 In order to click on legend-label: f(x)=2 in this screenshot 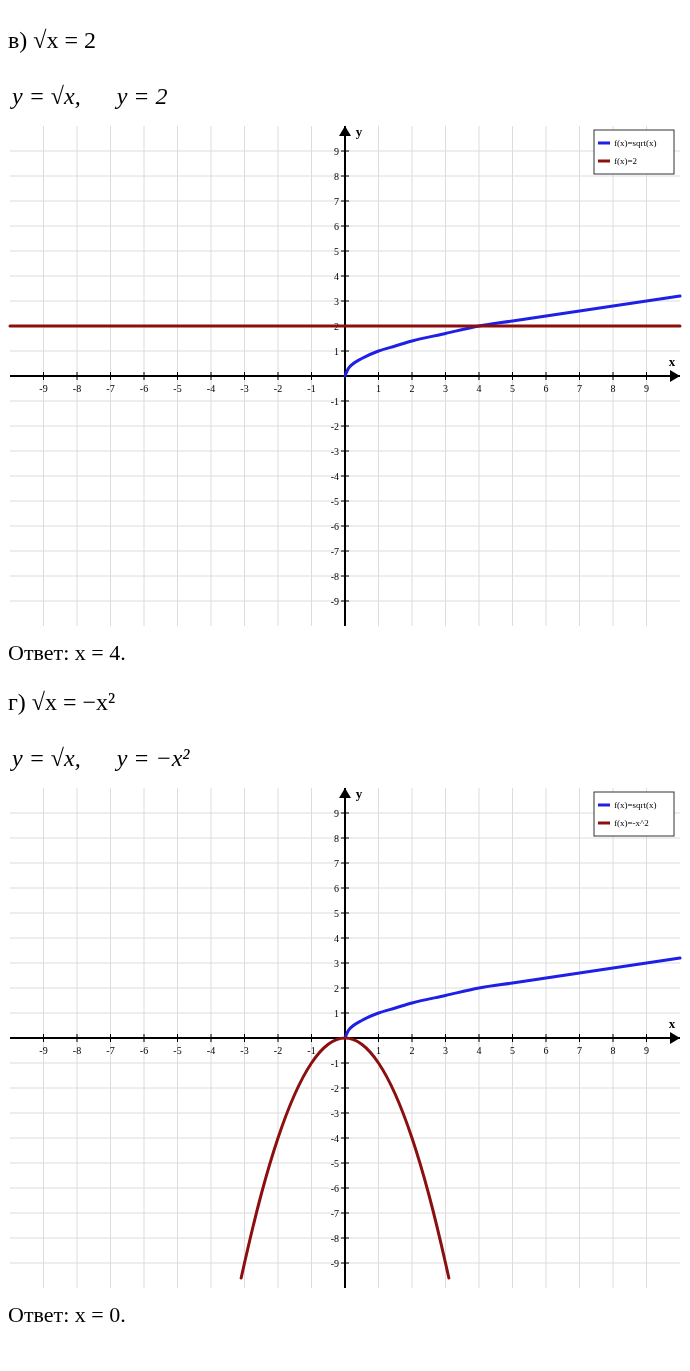, I will do `click(626, 161)`.